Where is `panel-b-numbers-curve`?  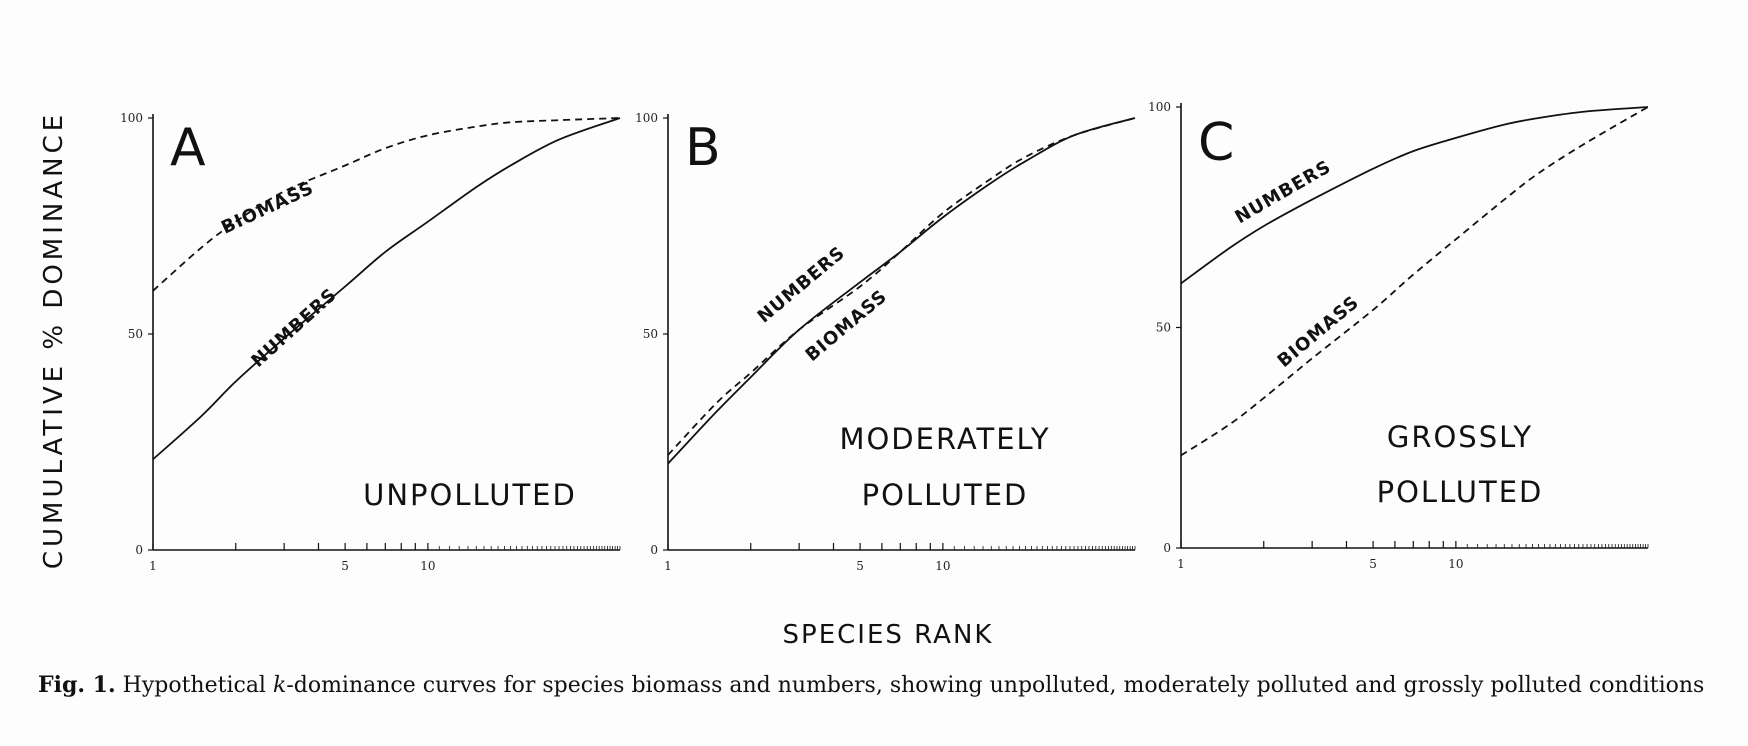 panel-b-numbers-curve is located at coordinates (901, 291).